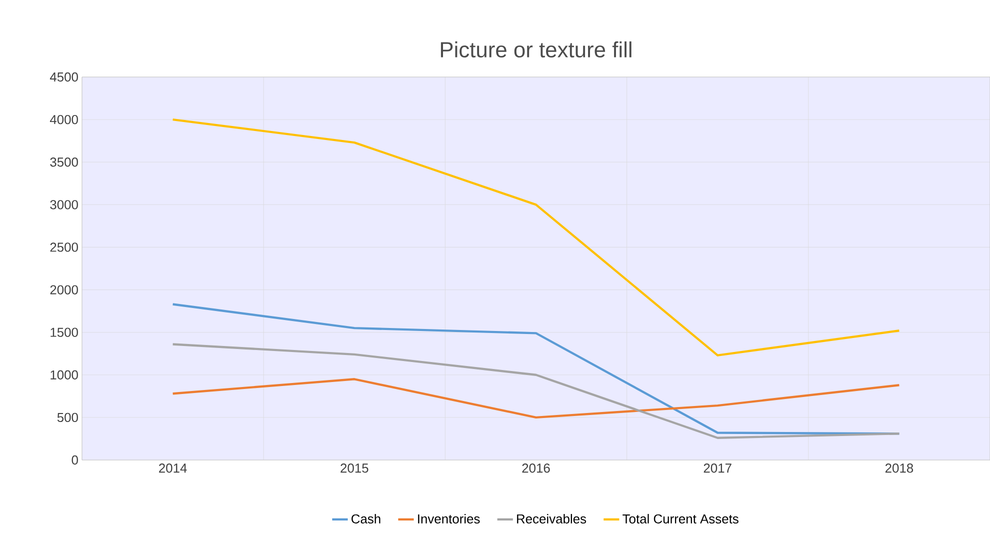 The height and width of the screenshot is (557, 990). What do you see at coordinates (551, 519) in the screenshot?
I see `legend-label: Receivables` at bounding box center [551, 519].